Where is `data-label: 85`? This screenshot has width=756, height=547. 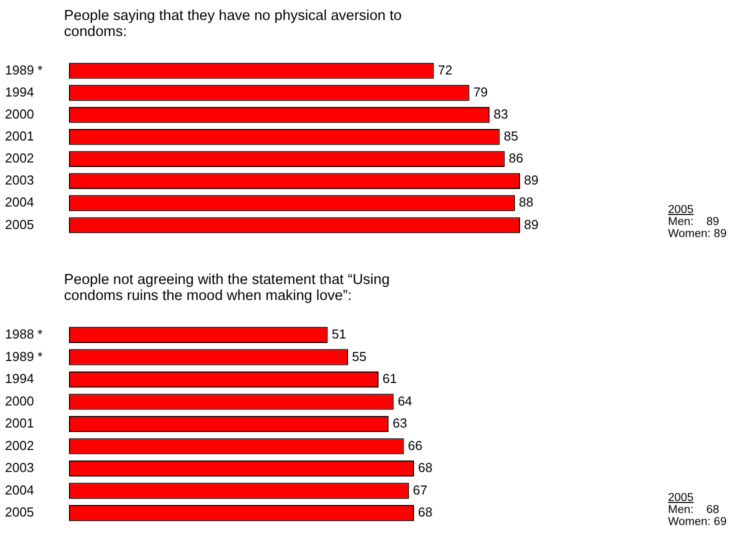
data-label: 85 is located at coordinates (511, 136).